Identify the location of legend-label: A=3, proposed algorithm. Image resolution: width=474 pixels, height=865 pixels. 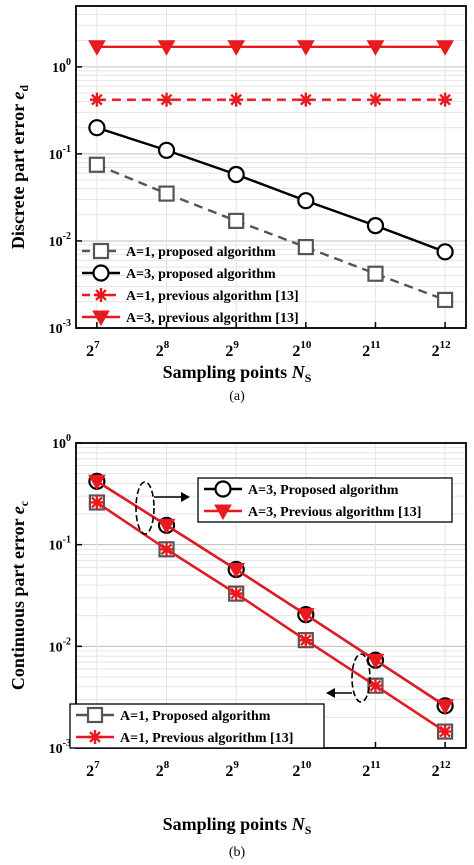
(201, 274).